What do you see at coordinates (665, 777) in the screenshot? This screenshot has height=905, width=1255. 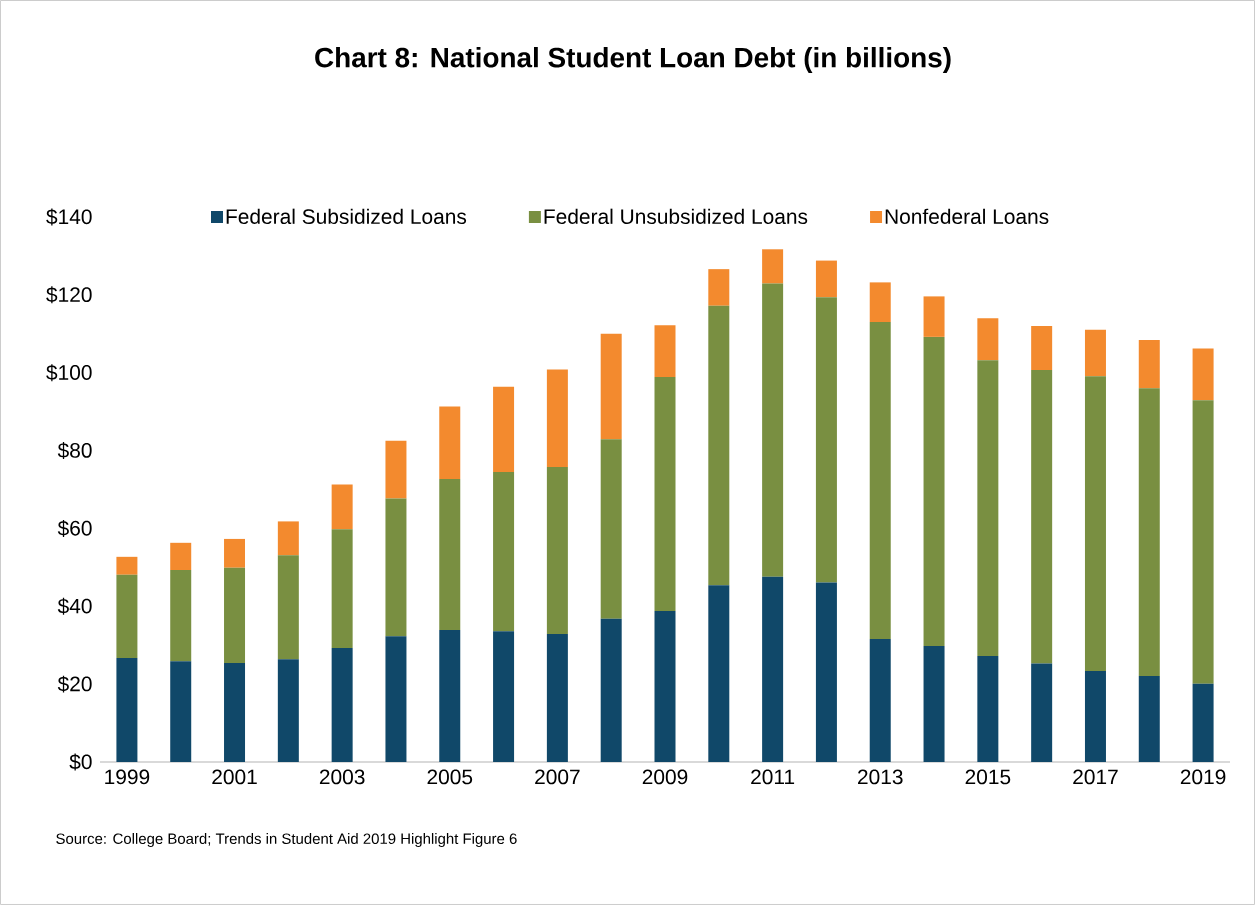 I see `x-tick-label: 2009` at bounding box center [665, 777].